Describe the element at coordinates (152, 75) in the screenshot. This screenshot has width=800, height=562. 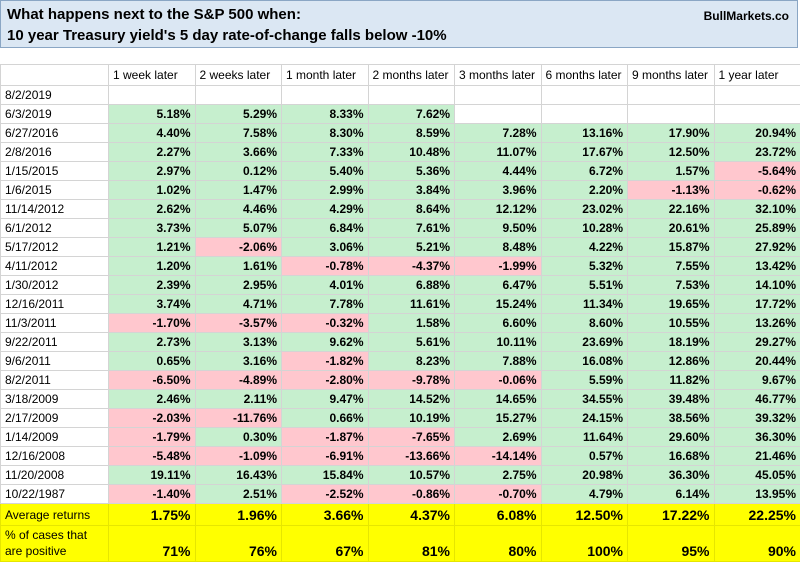
I see `column-header: 1 week later` at that location.